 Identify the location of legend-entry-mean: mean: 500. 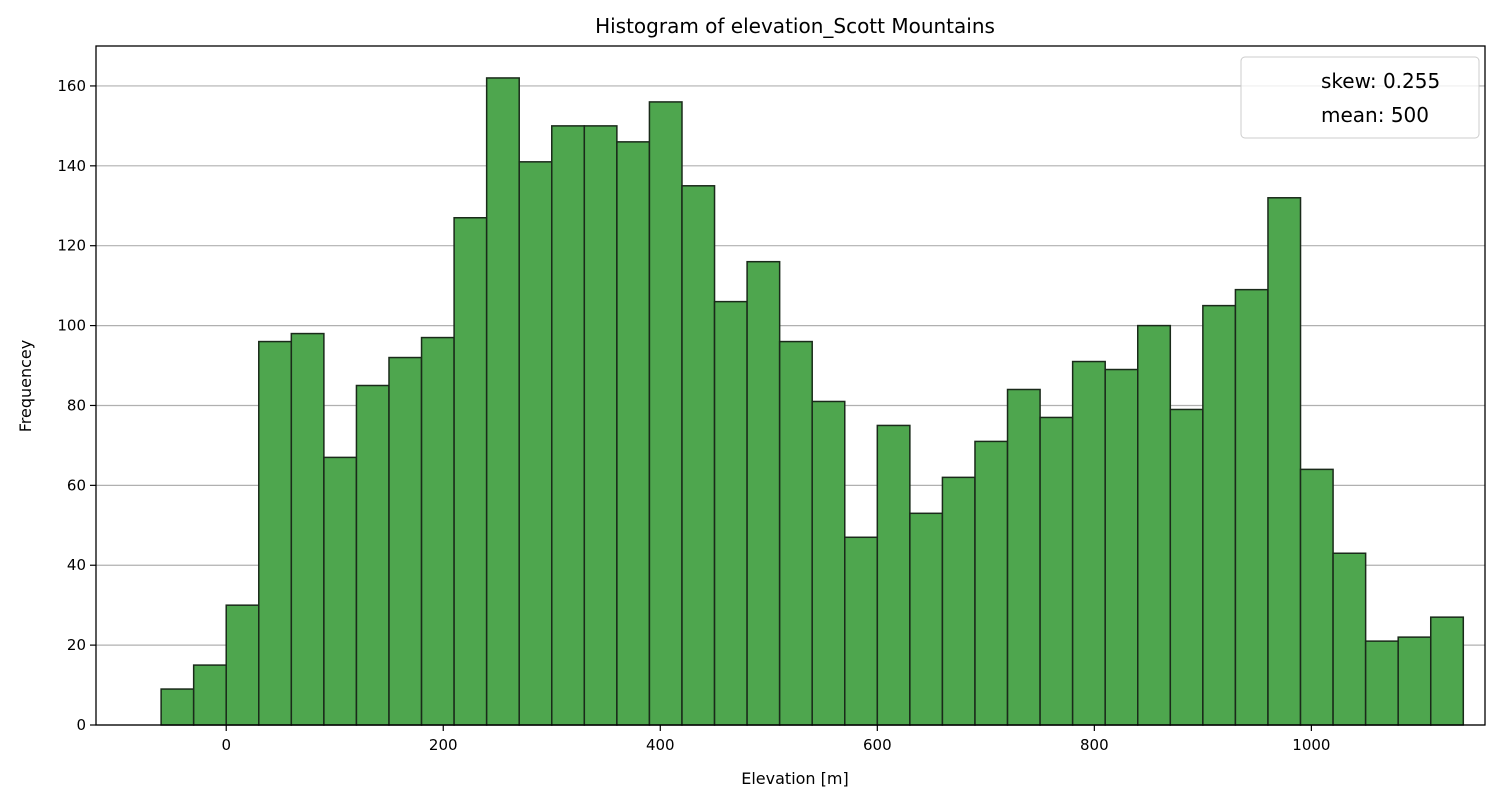
(1375, 115).